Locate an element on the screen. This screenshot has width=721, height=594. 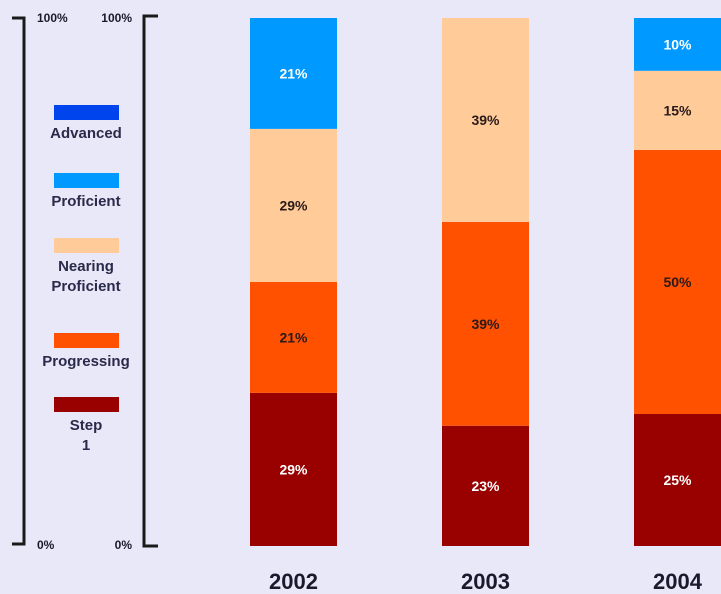
data-label-2004-proficient: 10% is located at coordinates (677, 44).